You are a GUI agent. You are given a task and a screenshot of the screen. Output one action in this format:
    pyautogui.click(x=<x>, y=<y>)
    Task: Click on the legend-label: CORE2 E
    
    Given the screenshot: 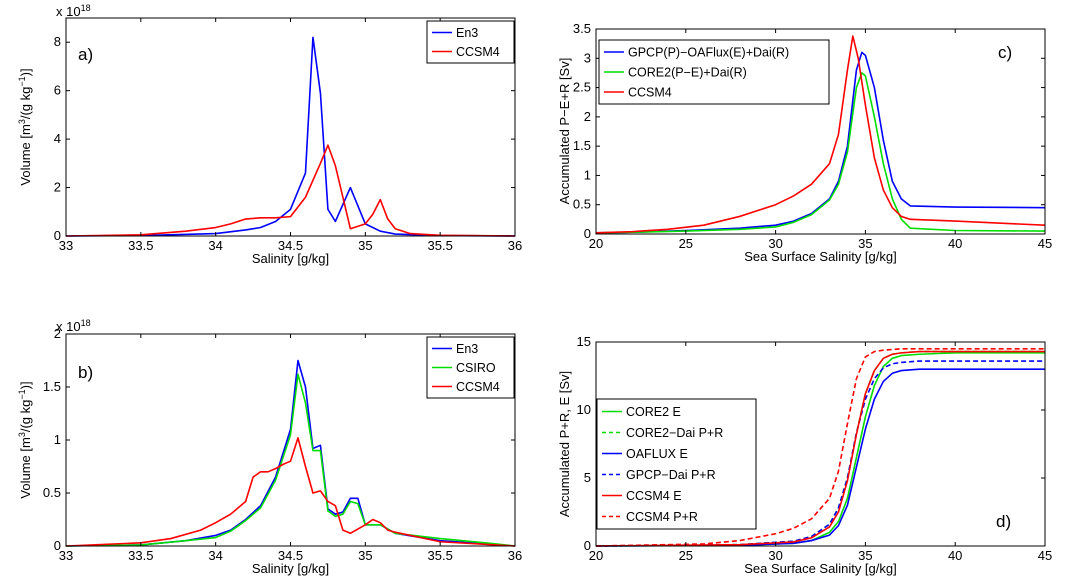 What is the action you would take?
    pyautogui.click(x=653, y=412)
    